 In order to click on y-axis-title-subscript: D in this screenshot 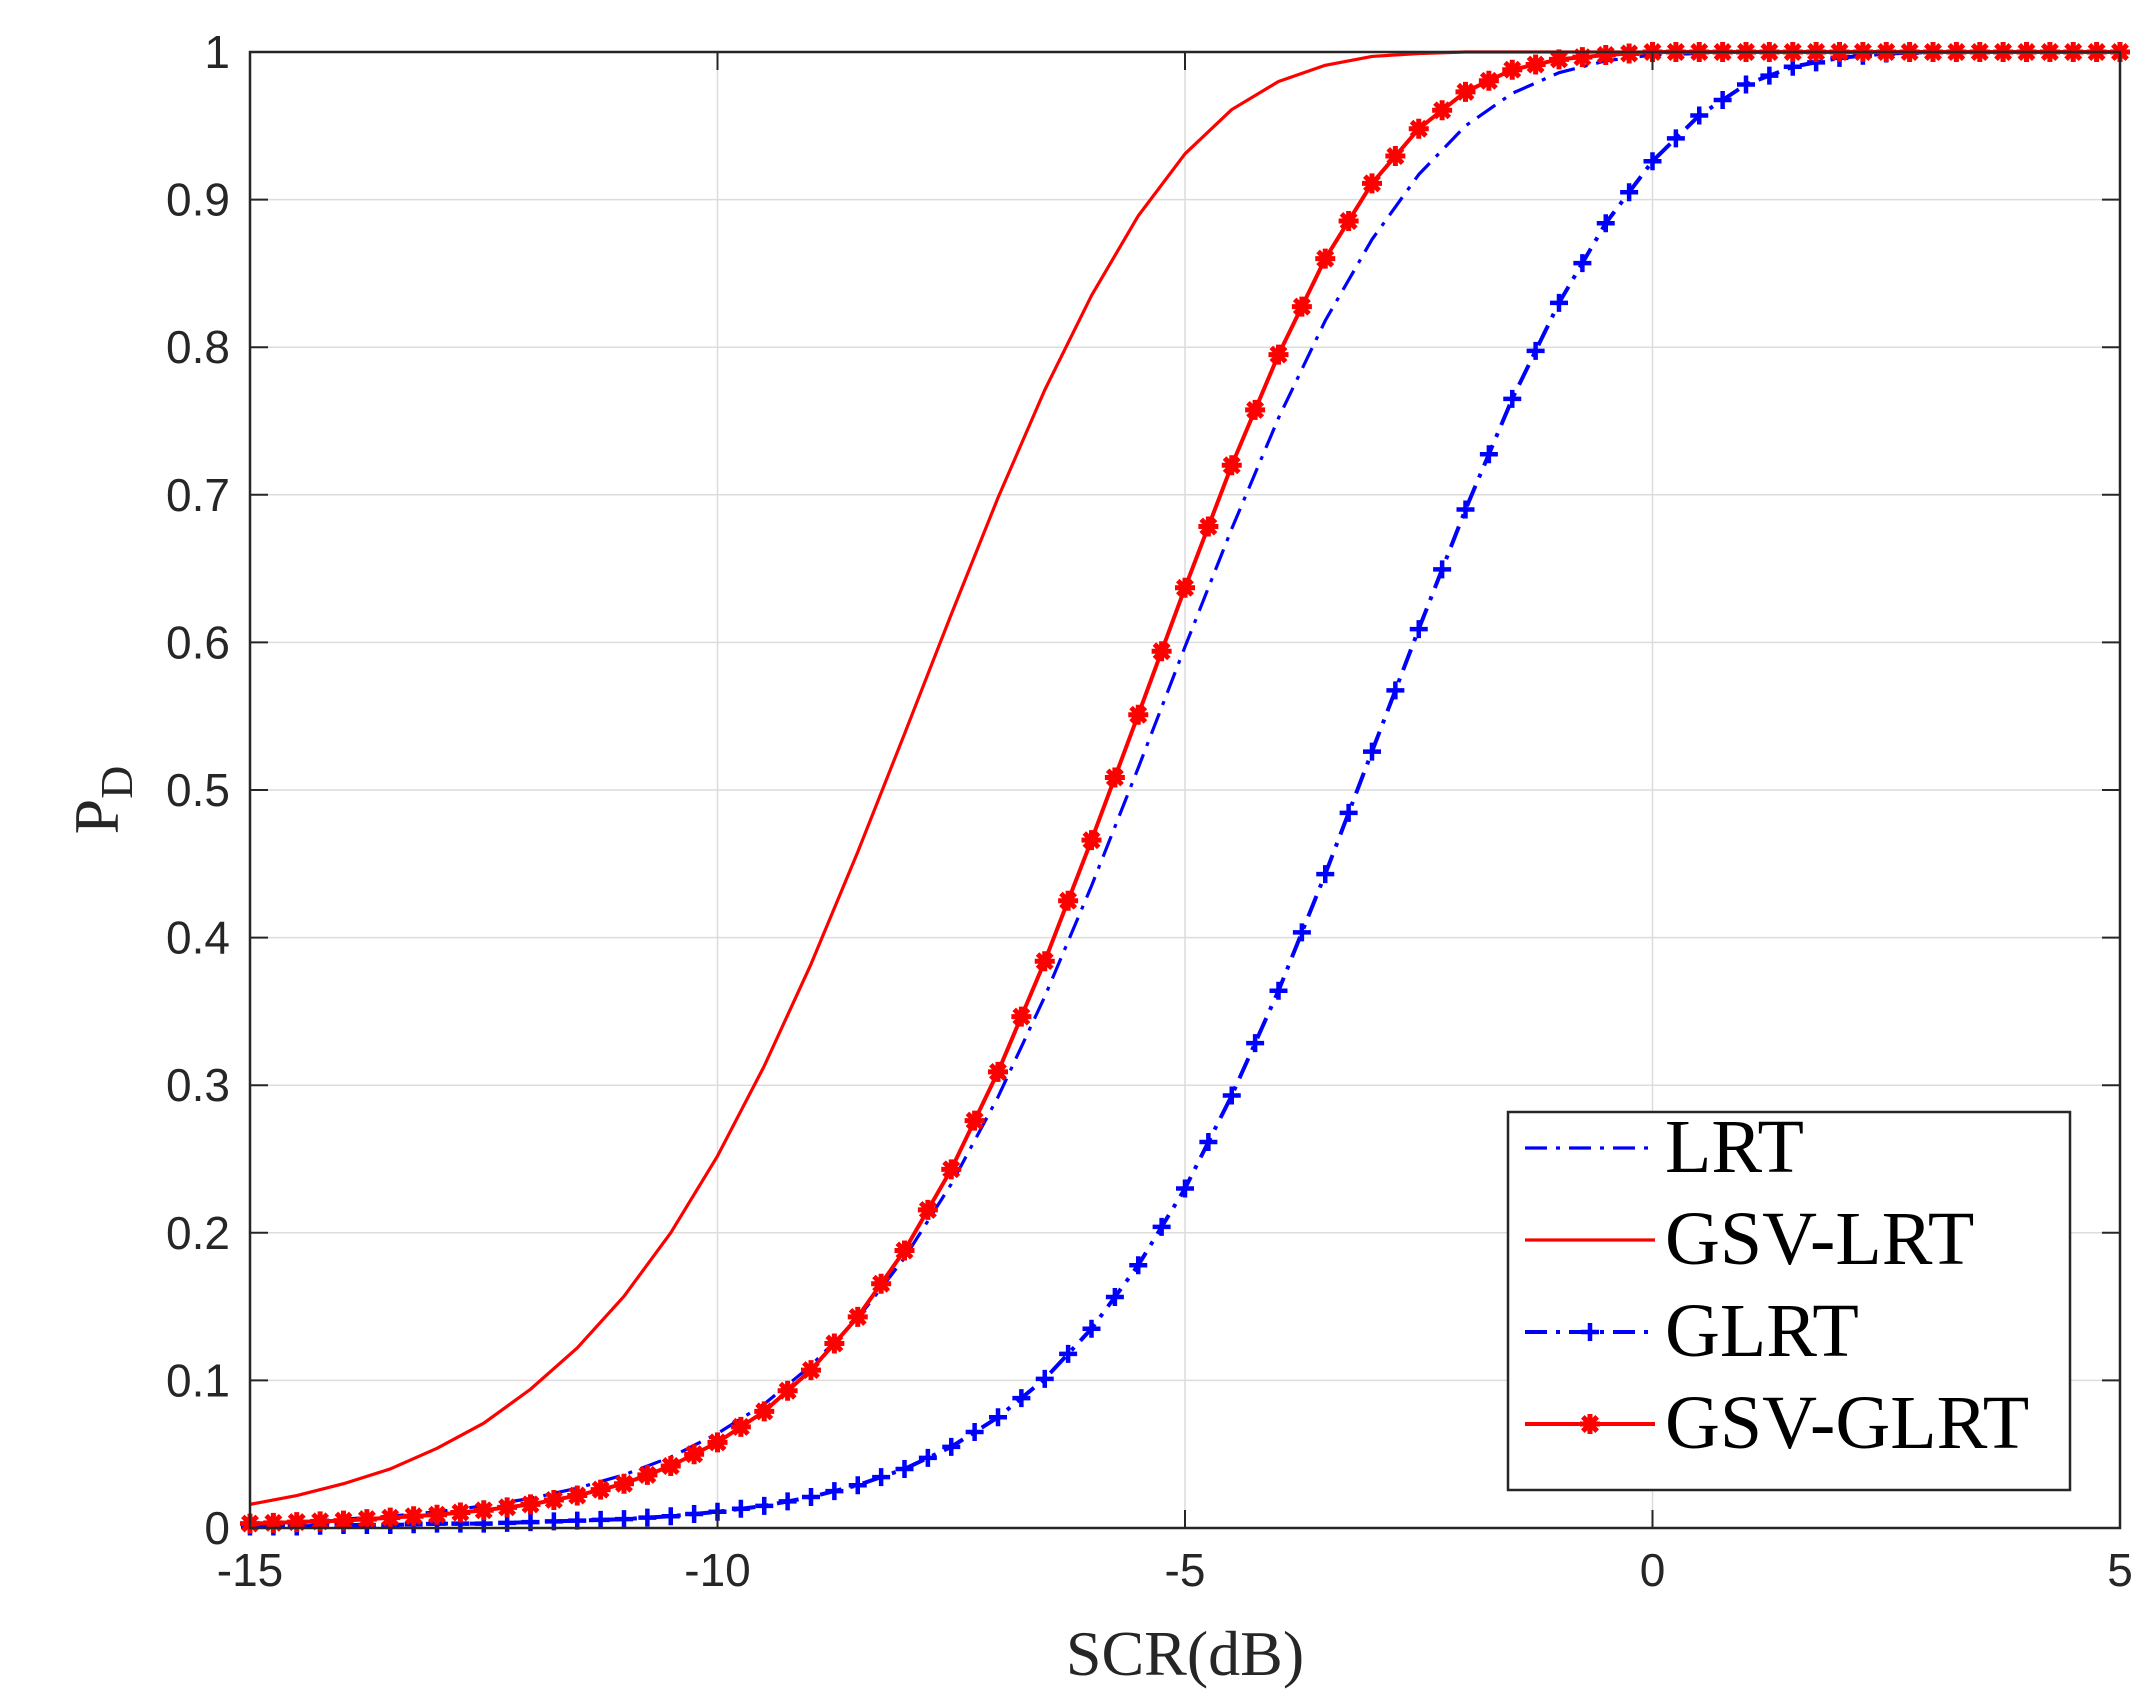, I will do `click(116, 782)`.